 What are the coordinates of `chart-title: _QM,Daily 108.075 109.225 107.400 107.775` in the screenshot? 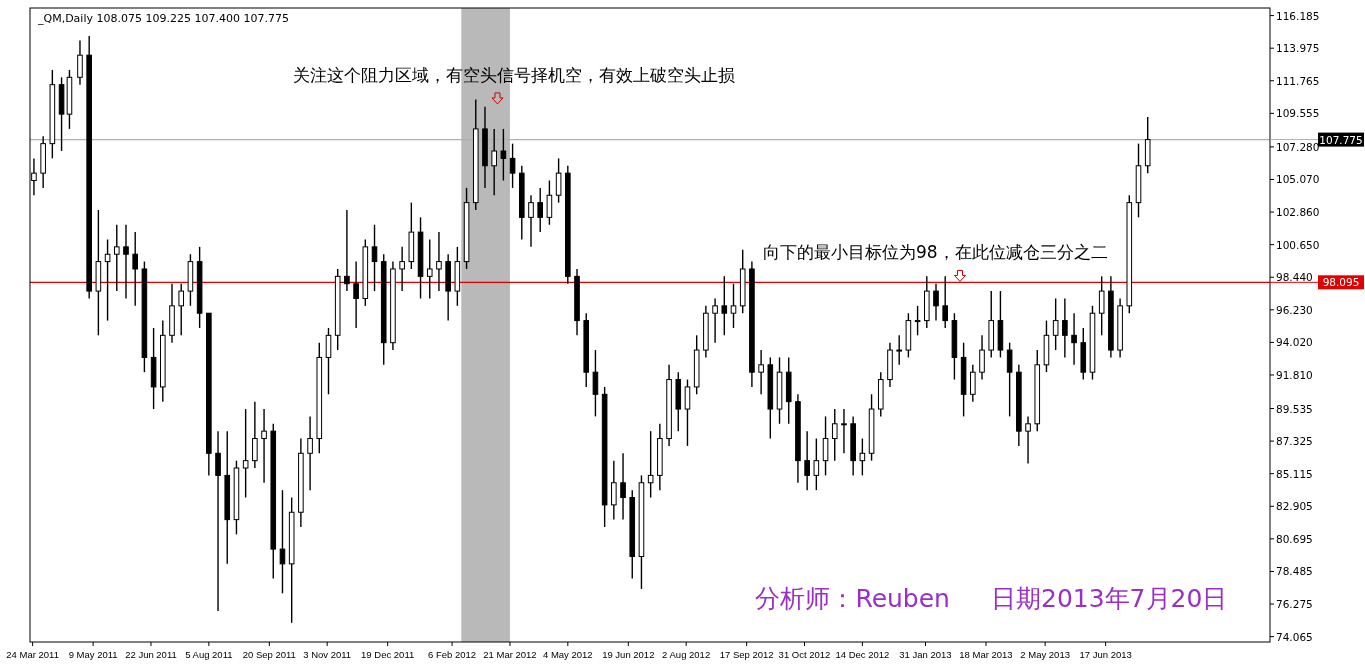 It's located at (163, 18).